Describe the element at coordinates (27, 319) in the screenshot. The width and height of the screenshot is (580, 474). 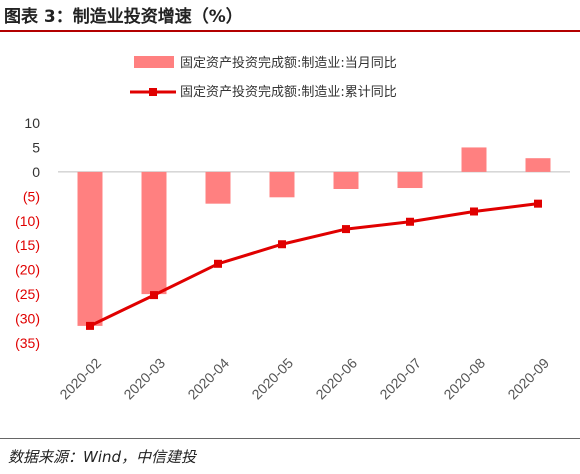
I see `y-tick-label: (30)` at that location.